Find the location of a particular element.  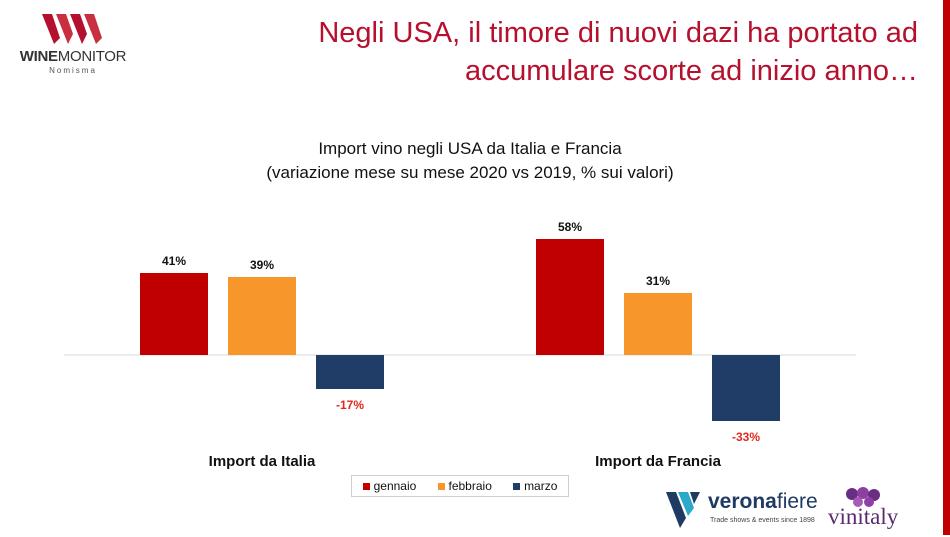

legend-swatch-febbraio is located at coordinates (441, 486).